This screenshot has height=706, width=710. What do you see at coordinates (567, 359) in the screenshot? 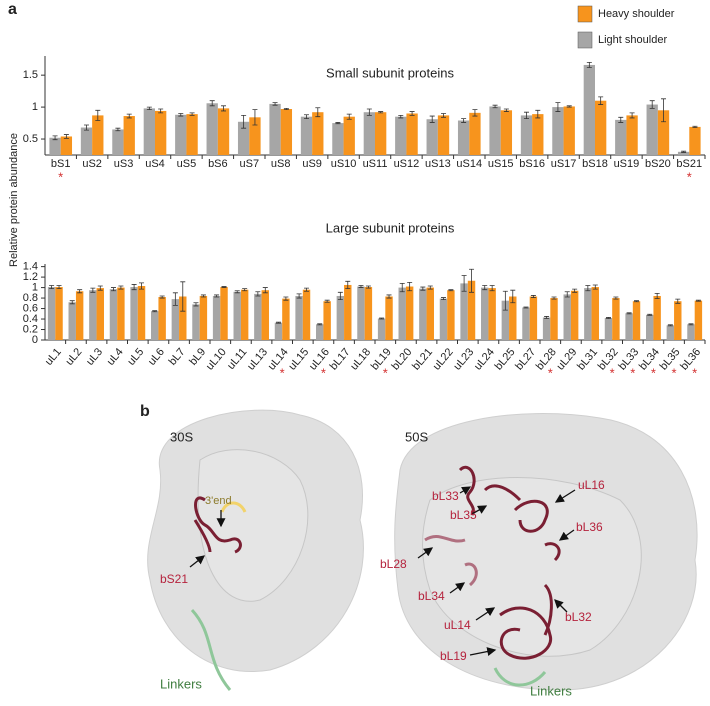
I see `x-tick-label: uL29` at bounding box center [567, 359].